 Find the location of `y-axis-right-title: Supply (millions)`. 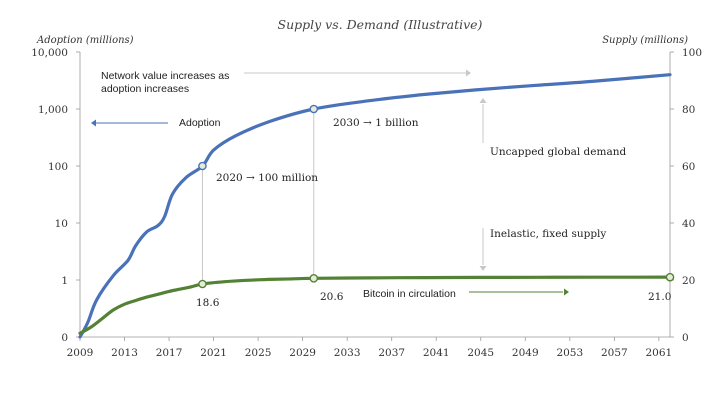

y-axis-right-title: Supply (millions) is located at coordinates (645, 40).